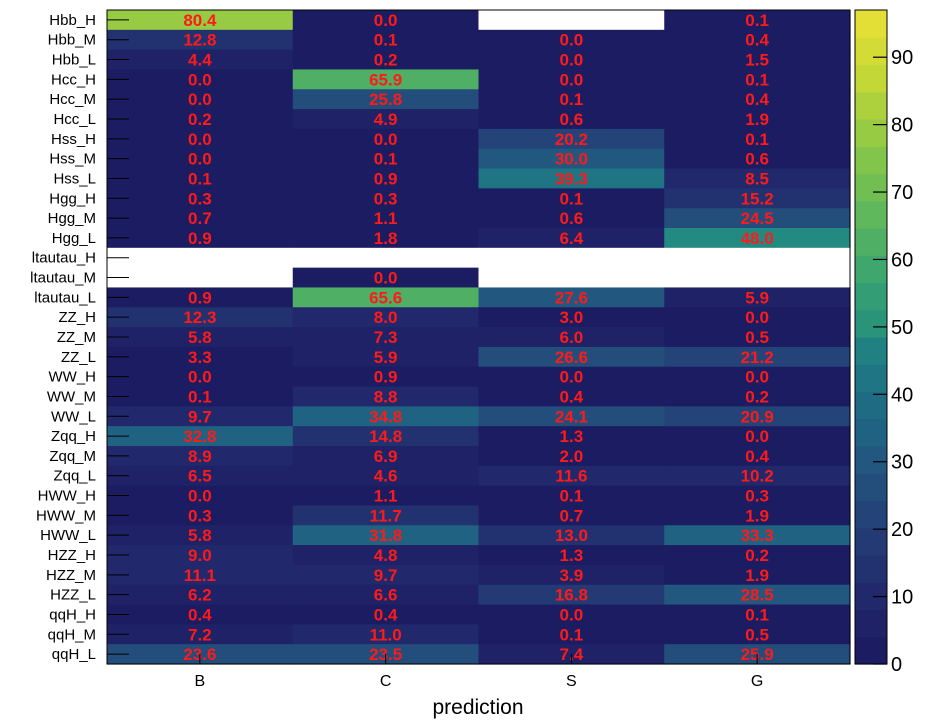 The width and height of the screenshot is (934, 720). What do you see at coordinates (67, 496) in the screenshot?
I see `row-label: HWW_H` at bounding box center [67, 496].